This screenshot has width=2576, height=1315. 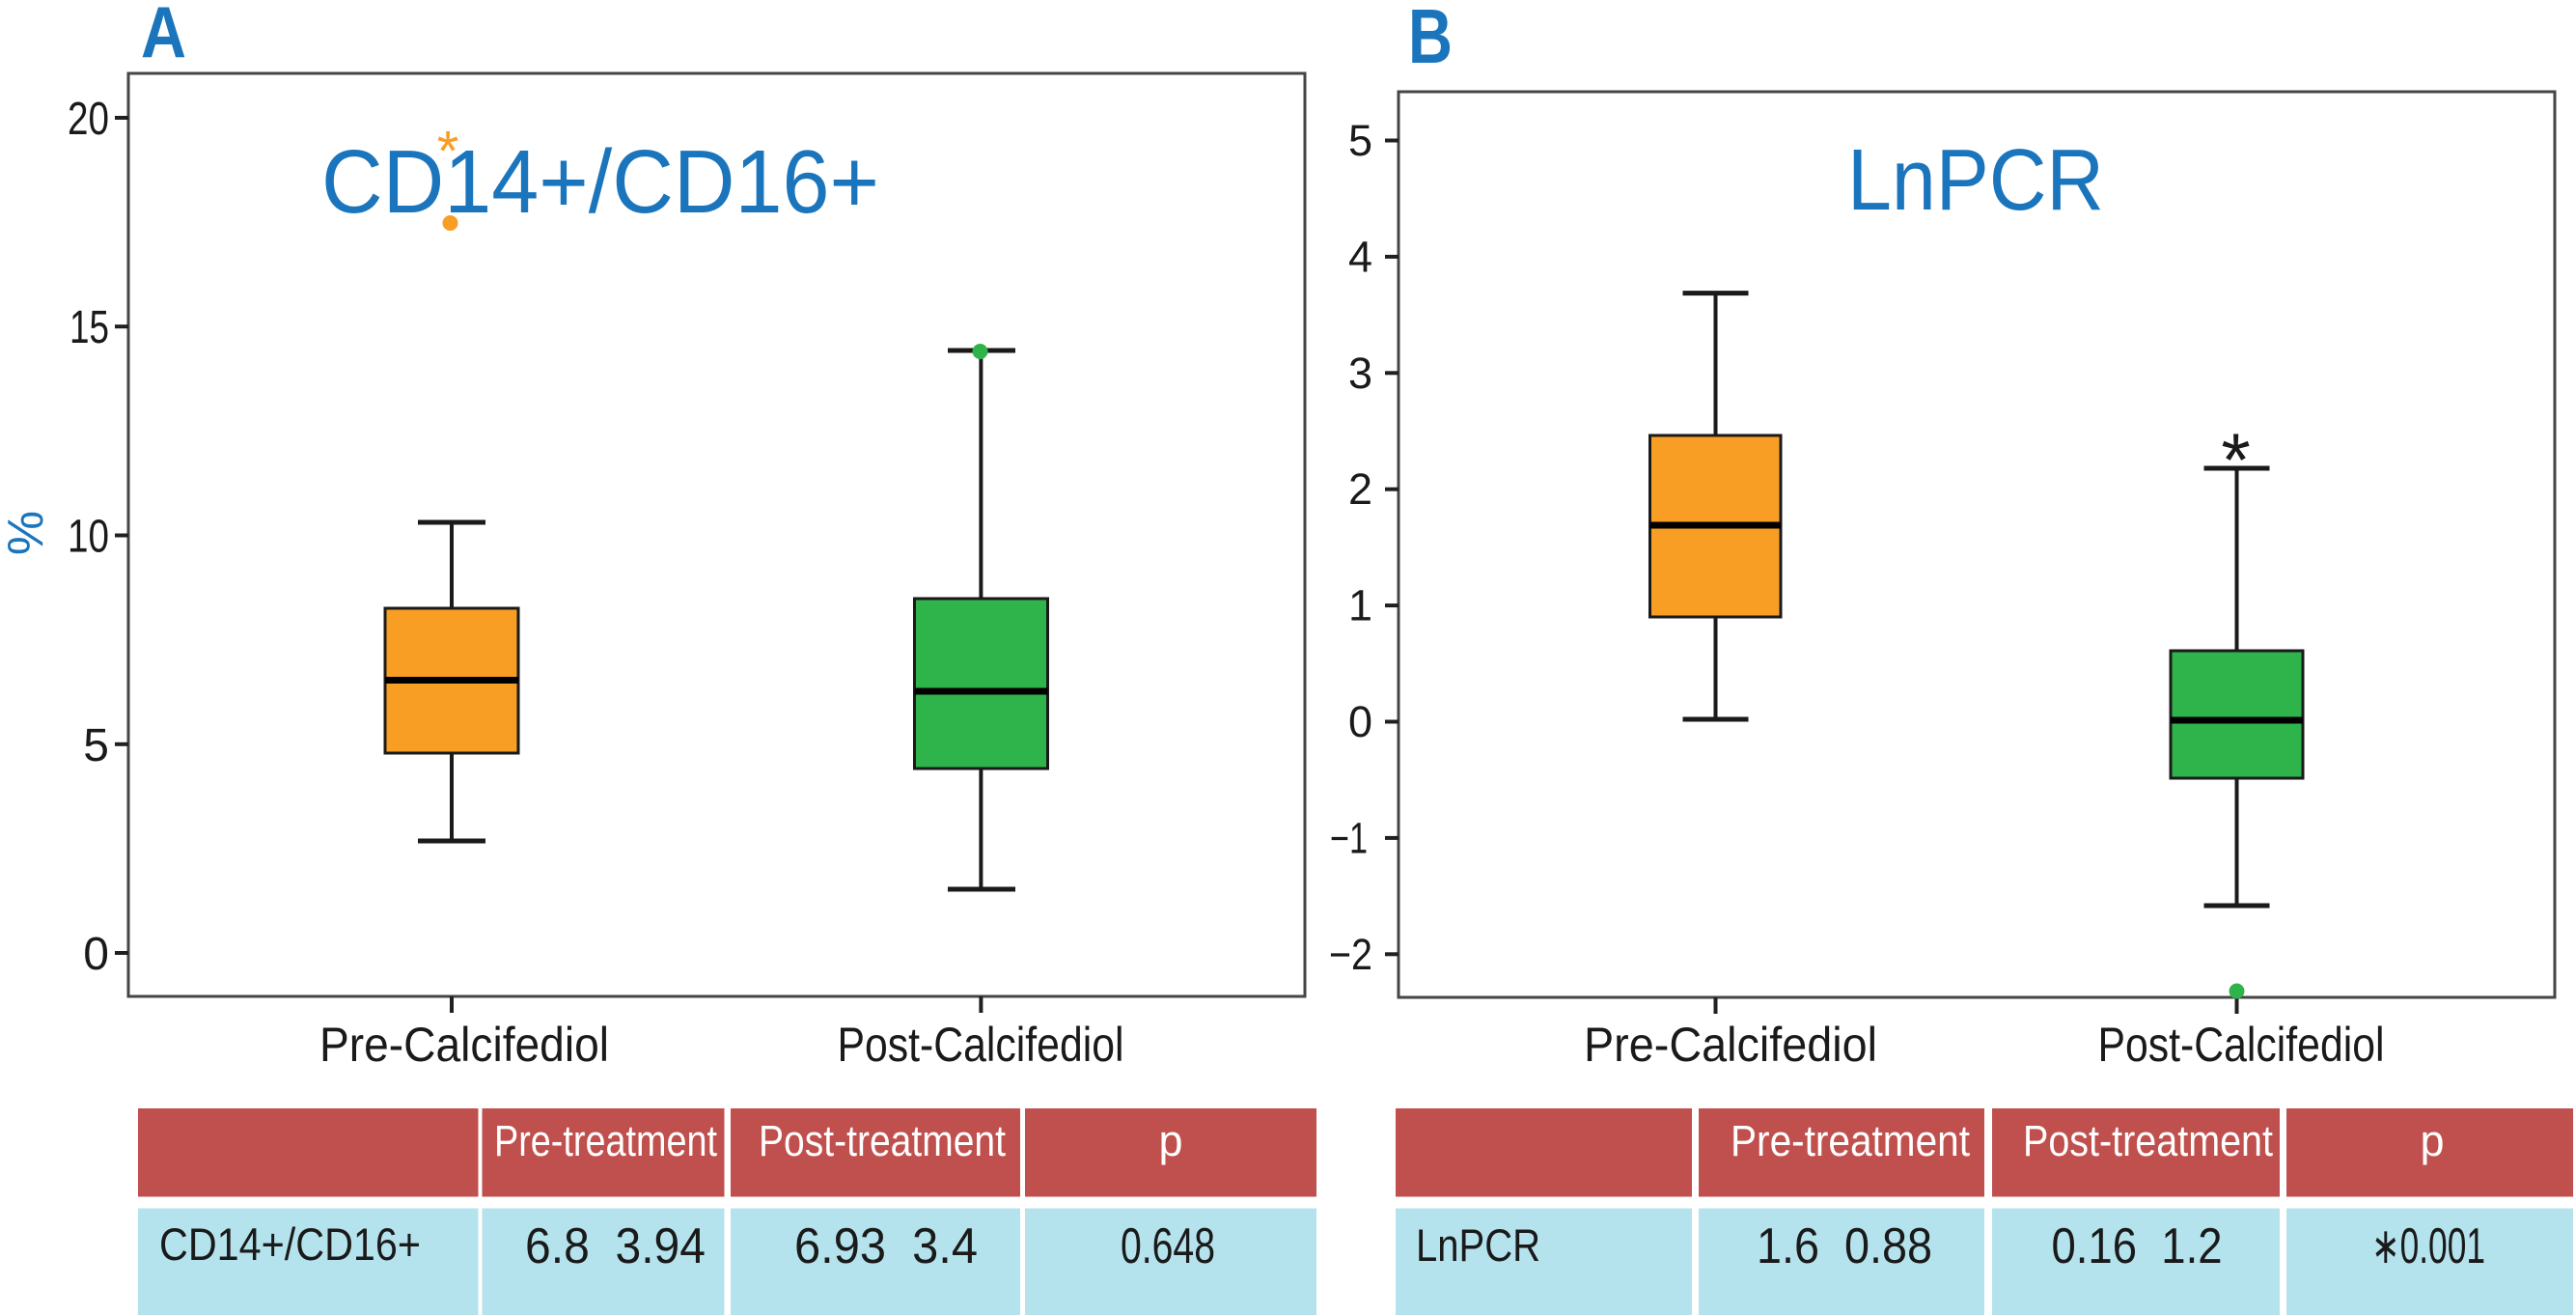 I want to click on svg-text: 3, so click(x=1360, y=373).